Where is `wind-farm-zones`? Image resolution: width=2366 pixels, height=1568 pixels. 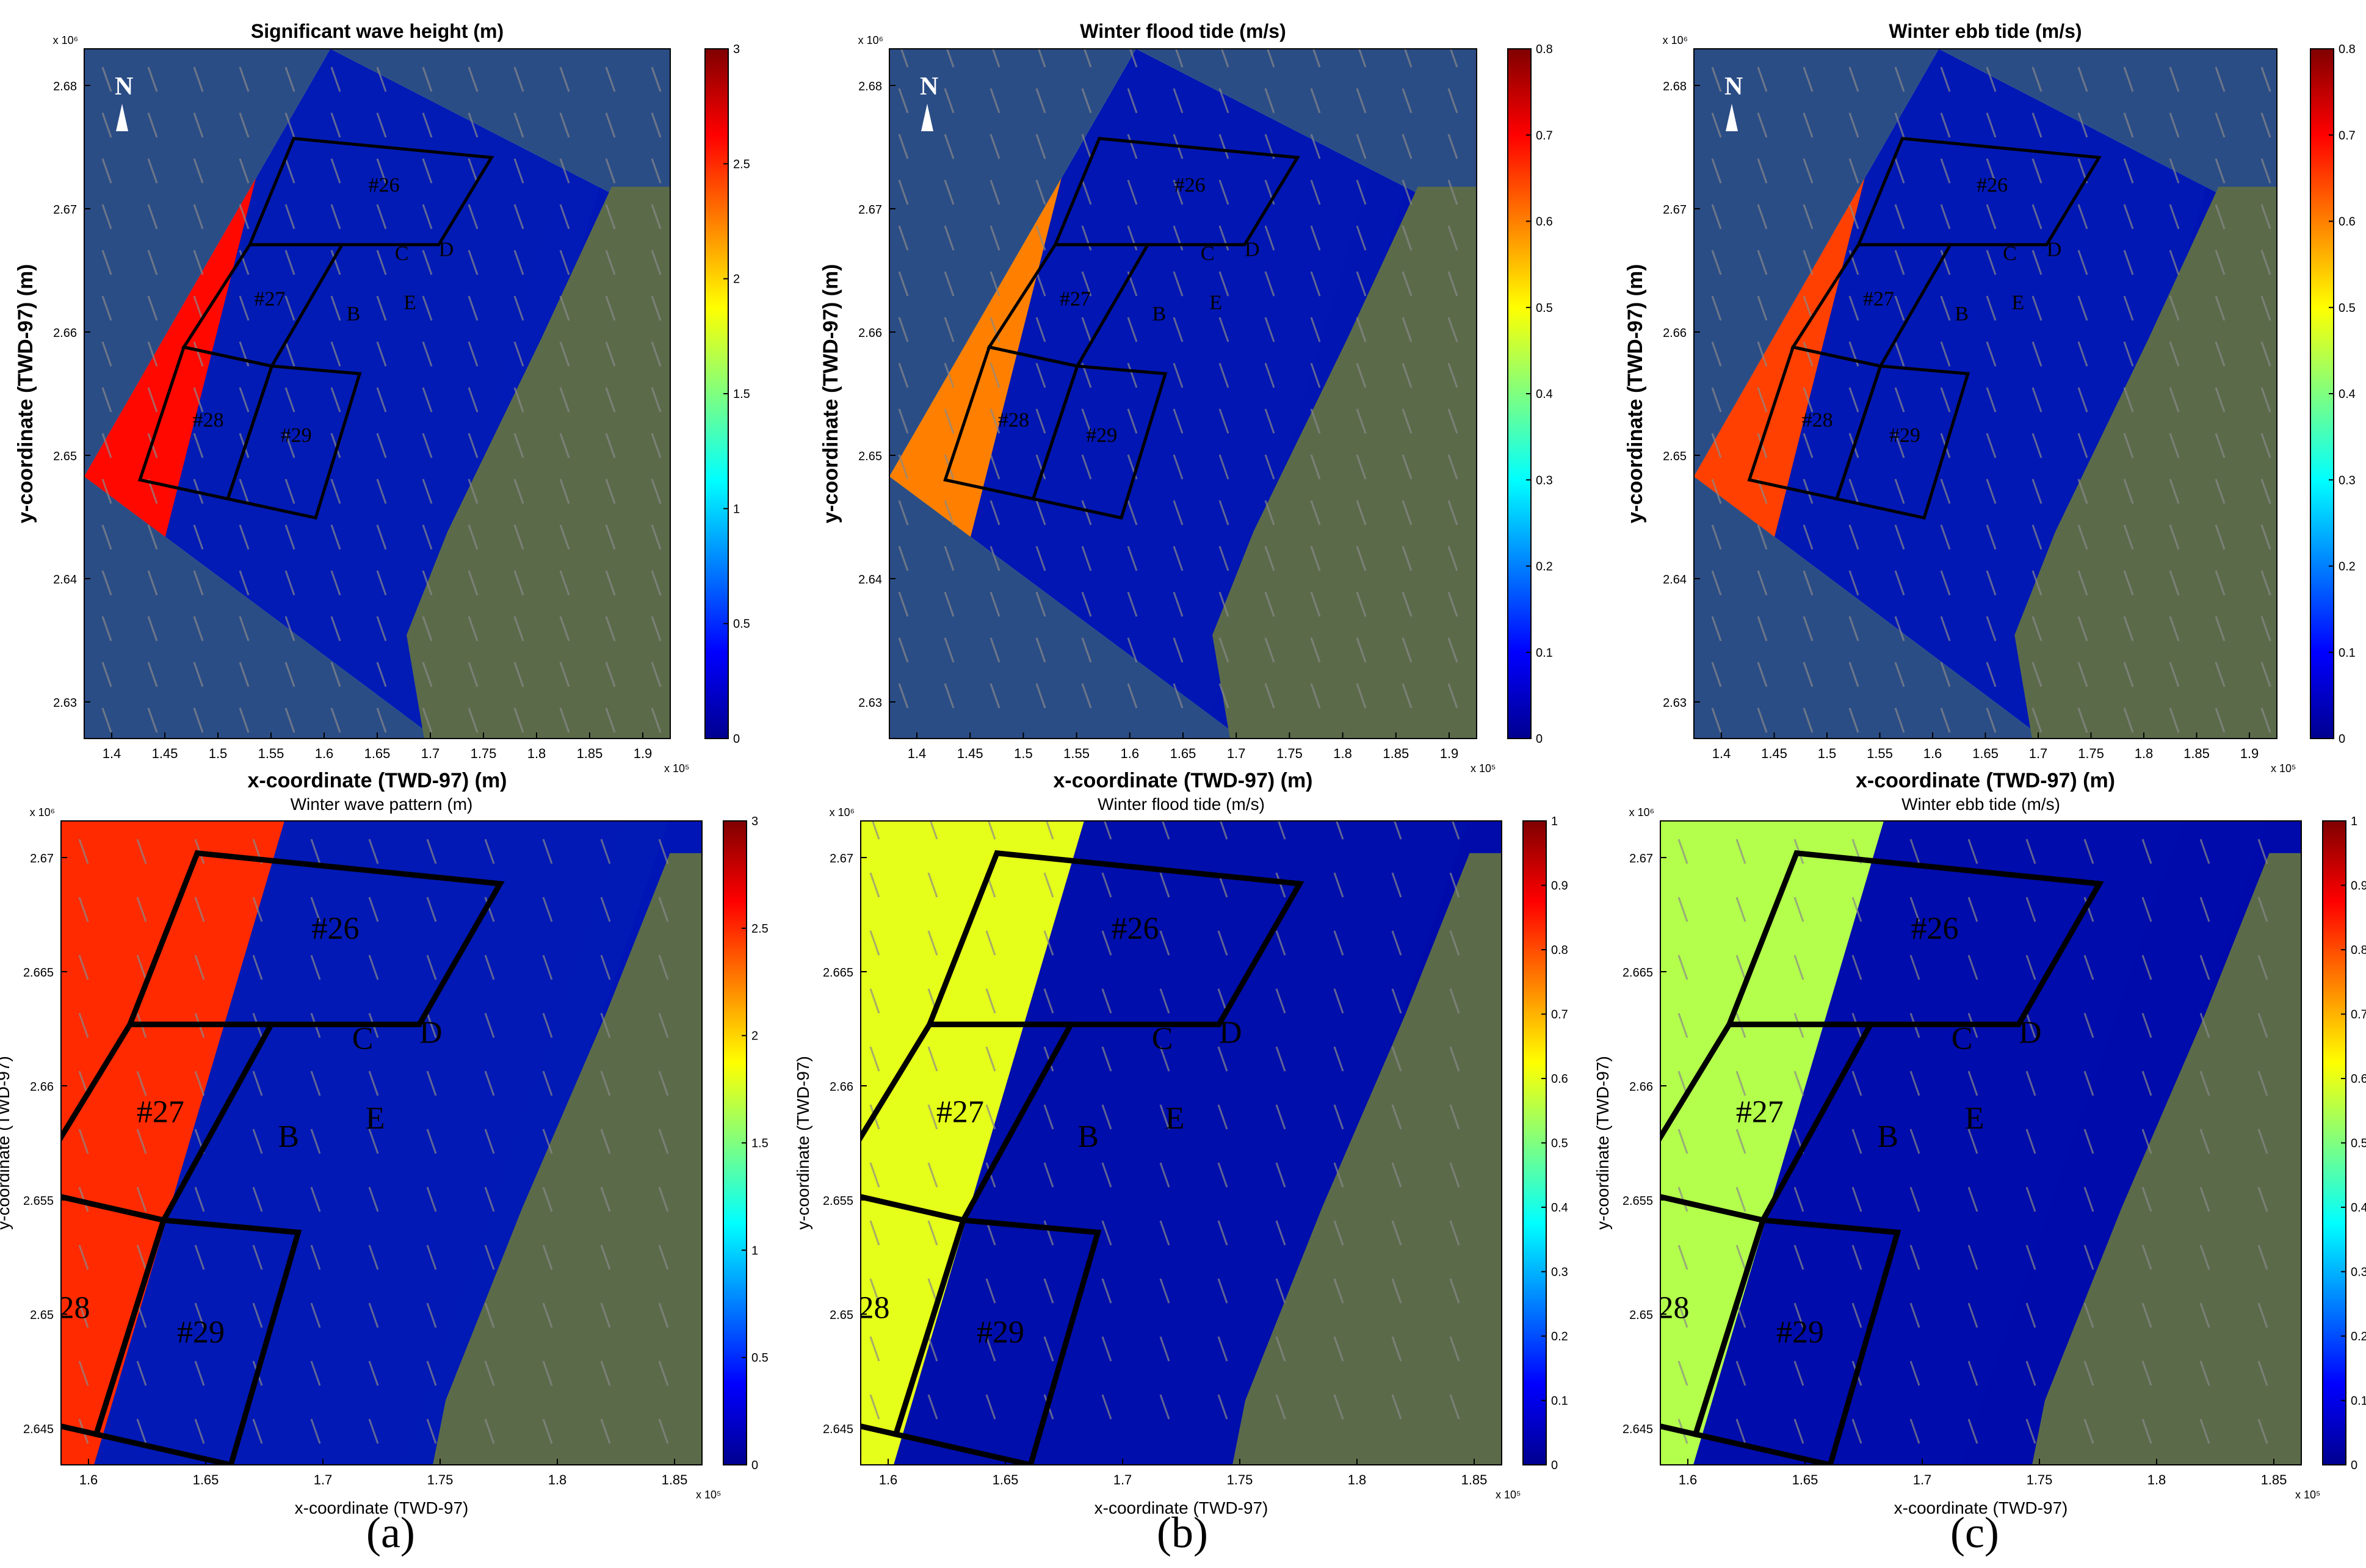 wind-farm-zones is located at coordinates (1082, 1157).